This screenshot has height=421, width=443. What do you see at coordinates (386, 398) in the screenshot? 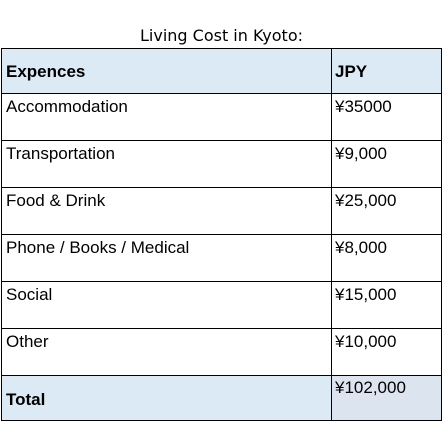
I see `total-amount-cell: ¥102,000` at bounding box center [386, 398].